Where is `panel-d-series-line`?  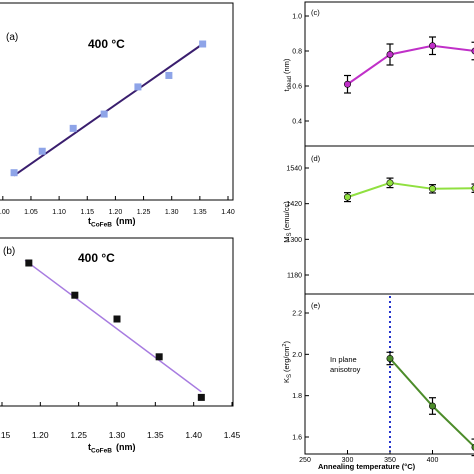
panel-d-series-line is located at coordinates (410, 190).